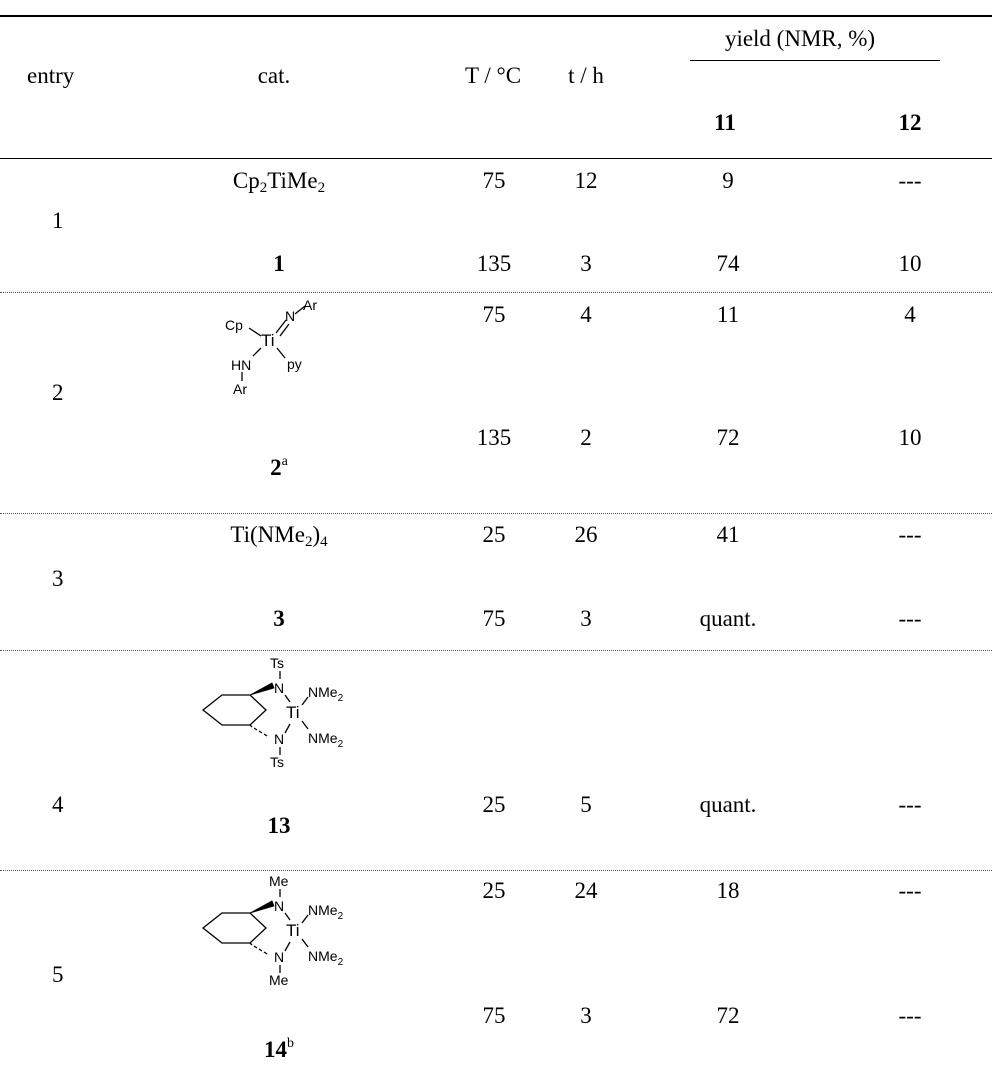 Image resolution: width=992 pixels, height=1085 pixels. I want to click on header-rule, so click(496, 158).